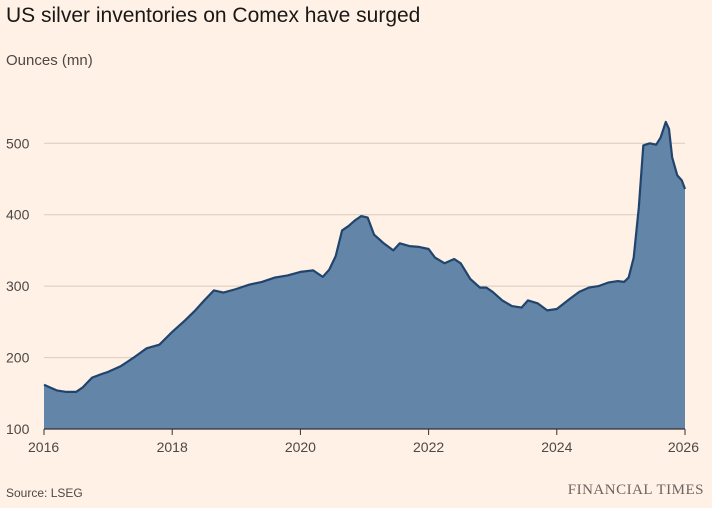  Describe the element at coordinates (683, 447) in the screenshot. I see `x-tick-label: 2026` at that location.